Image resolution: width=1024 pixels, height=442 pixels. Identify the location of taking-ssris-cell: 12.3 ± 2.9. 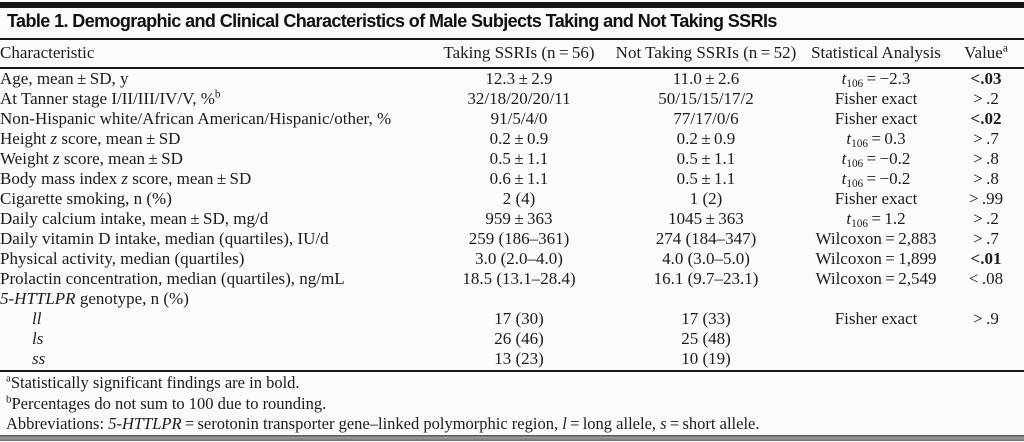
(519, 78).